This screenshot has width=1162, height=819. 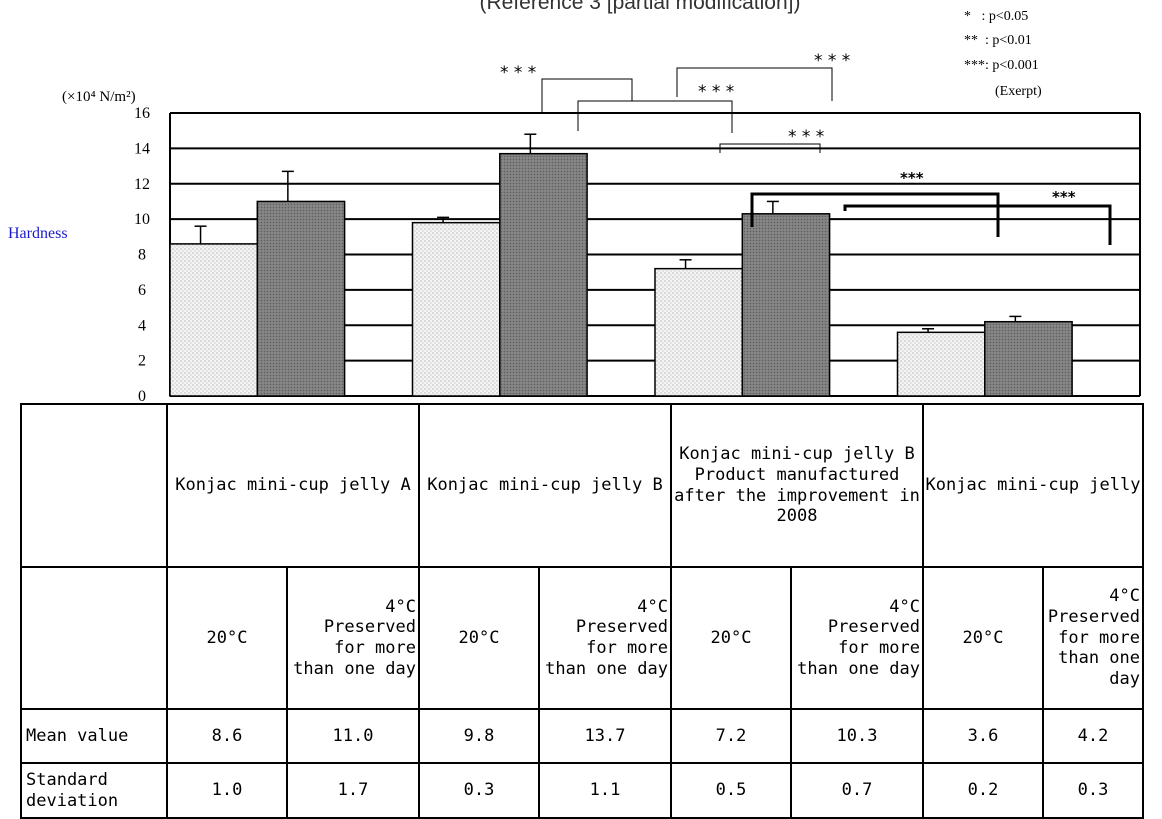 What do you see at coordinates (142, 184) in the screenshot?
I see `y-tick-label: 12` at bounding box center [142, 184].